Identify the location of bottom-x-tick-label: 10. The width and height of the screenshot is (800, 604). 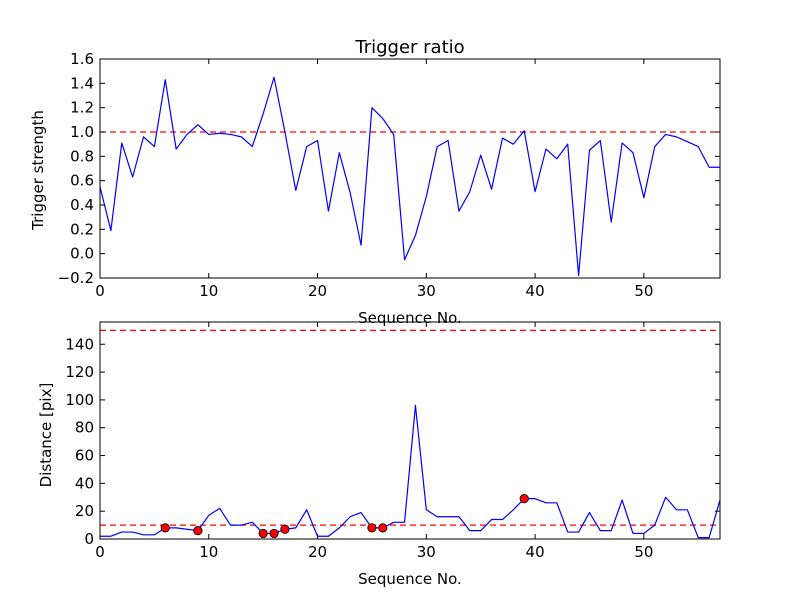
(208, 552).